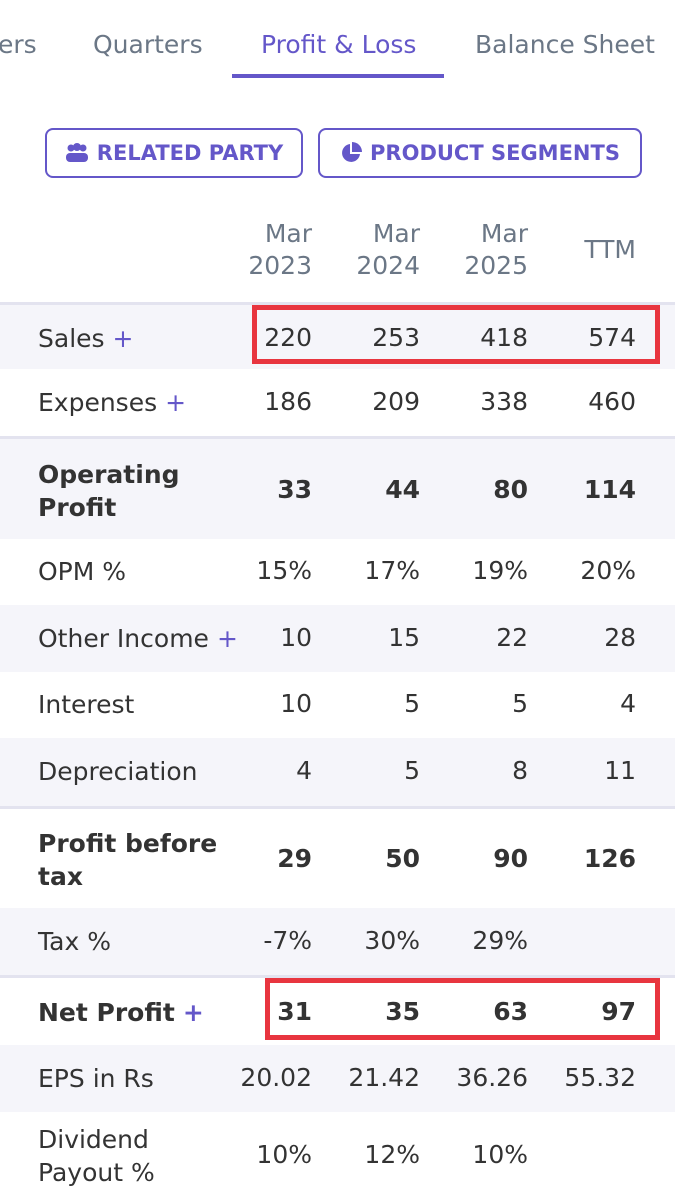 The width and height of the screenshot is (675, 1200). Describe the element at coordinates (74, 941) in the screenshot. I see `label-text: Tax %` at that location.